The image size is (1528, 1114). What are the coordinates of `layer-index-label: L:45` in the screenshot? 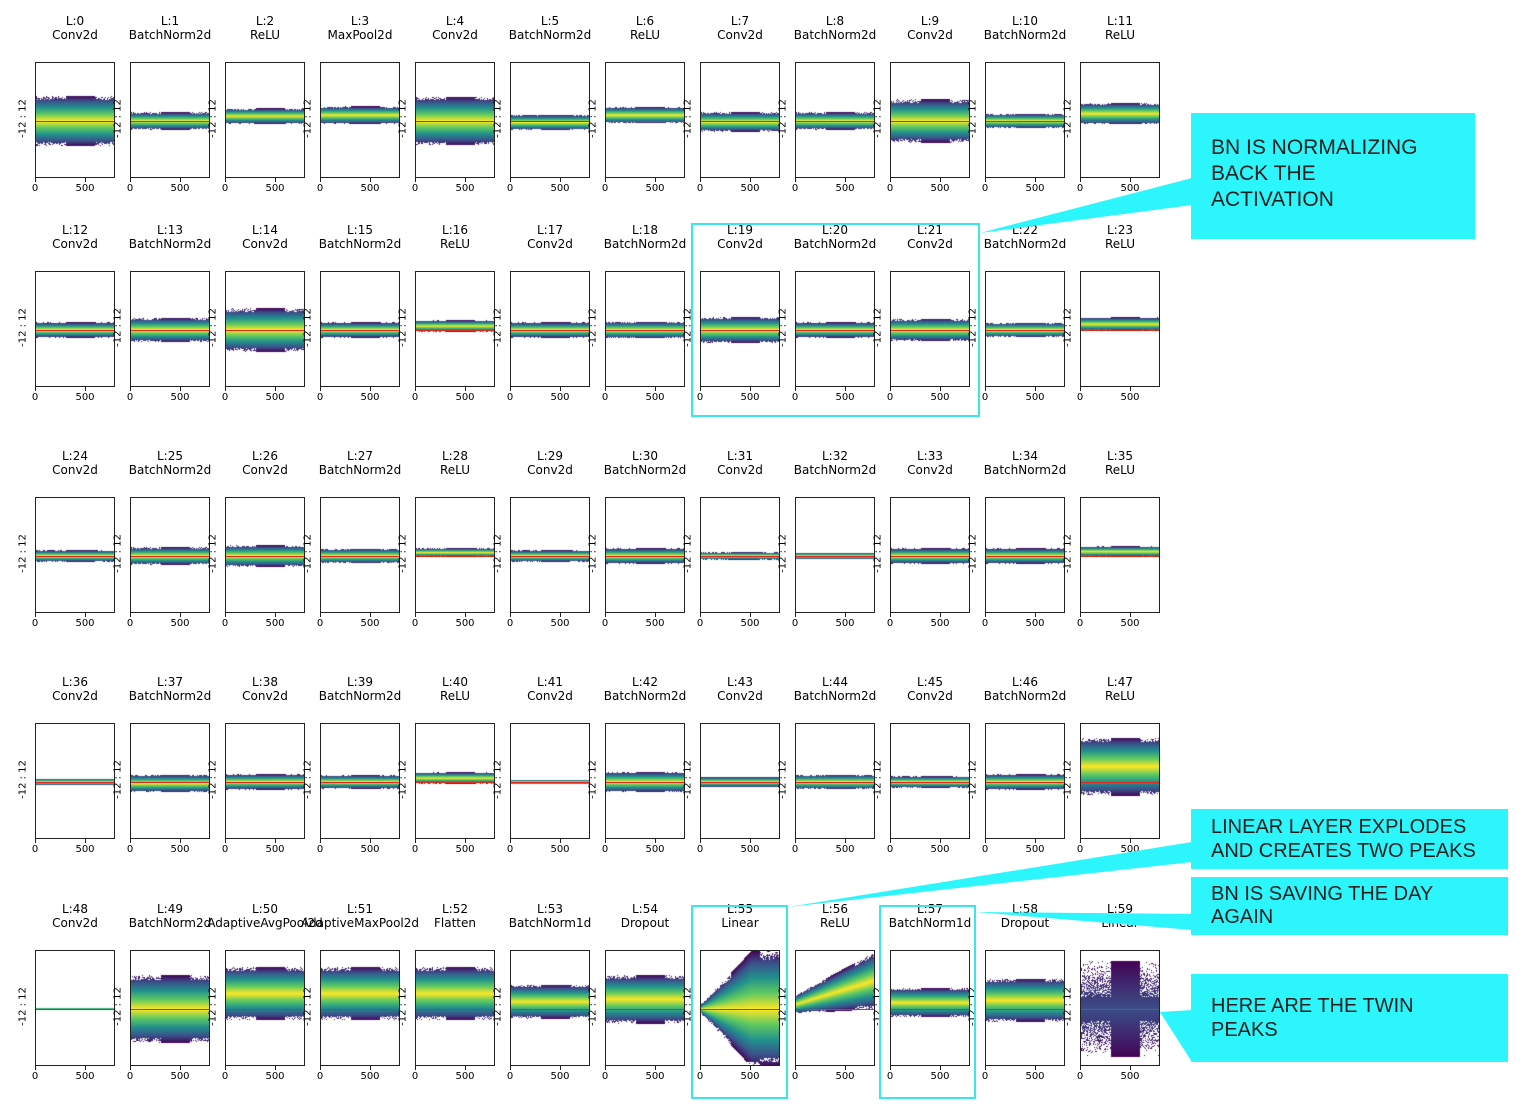 It's located at (930, 682).